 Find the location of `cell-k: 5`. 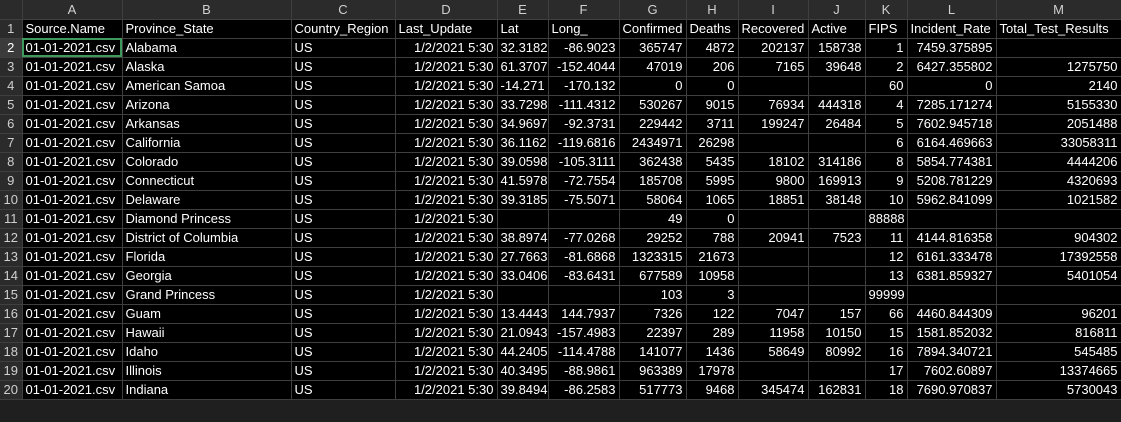

cell-k: 5 is located at coordinates (886, 124).